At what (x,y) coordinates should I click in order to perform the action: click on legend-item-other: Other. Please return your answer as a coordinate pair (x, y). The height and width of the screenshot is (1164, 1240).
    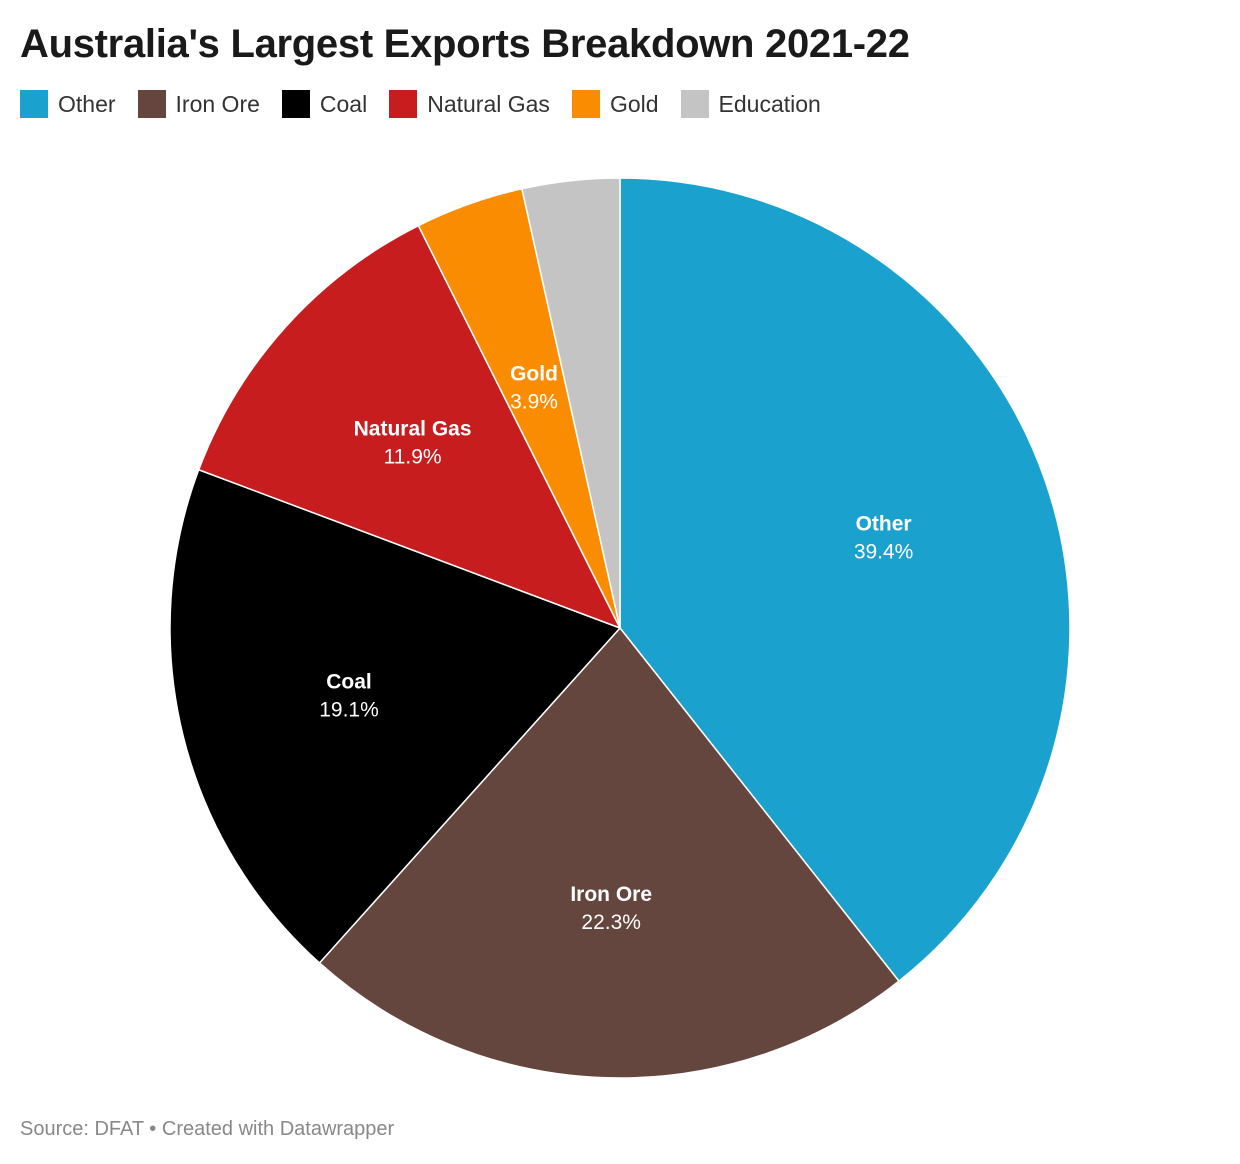
    Looking at the image, I should click on (68, 104).